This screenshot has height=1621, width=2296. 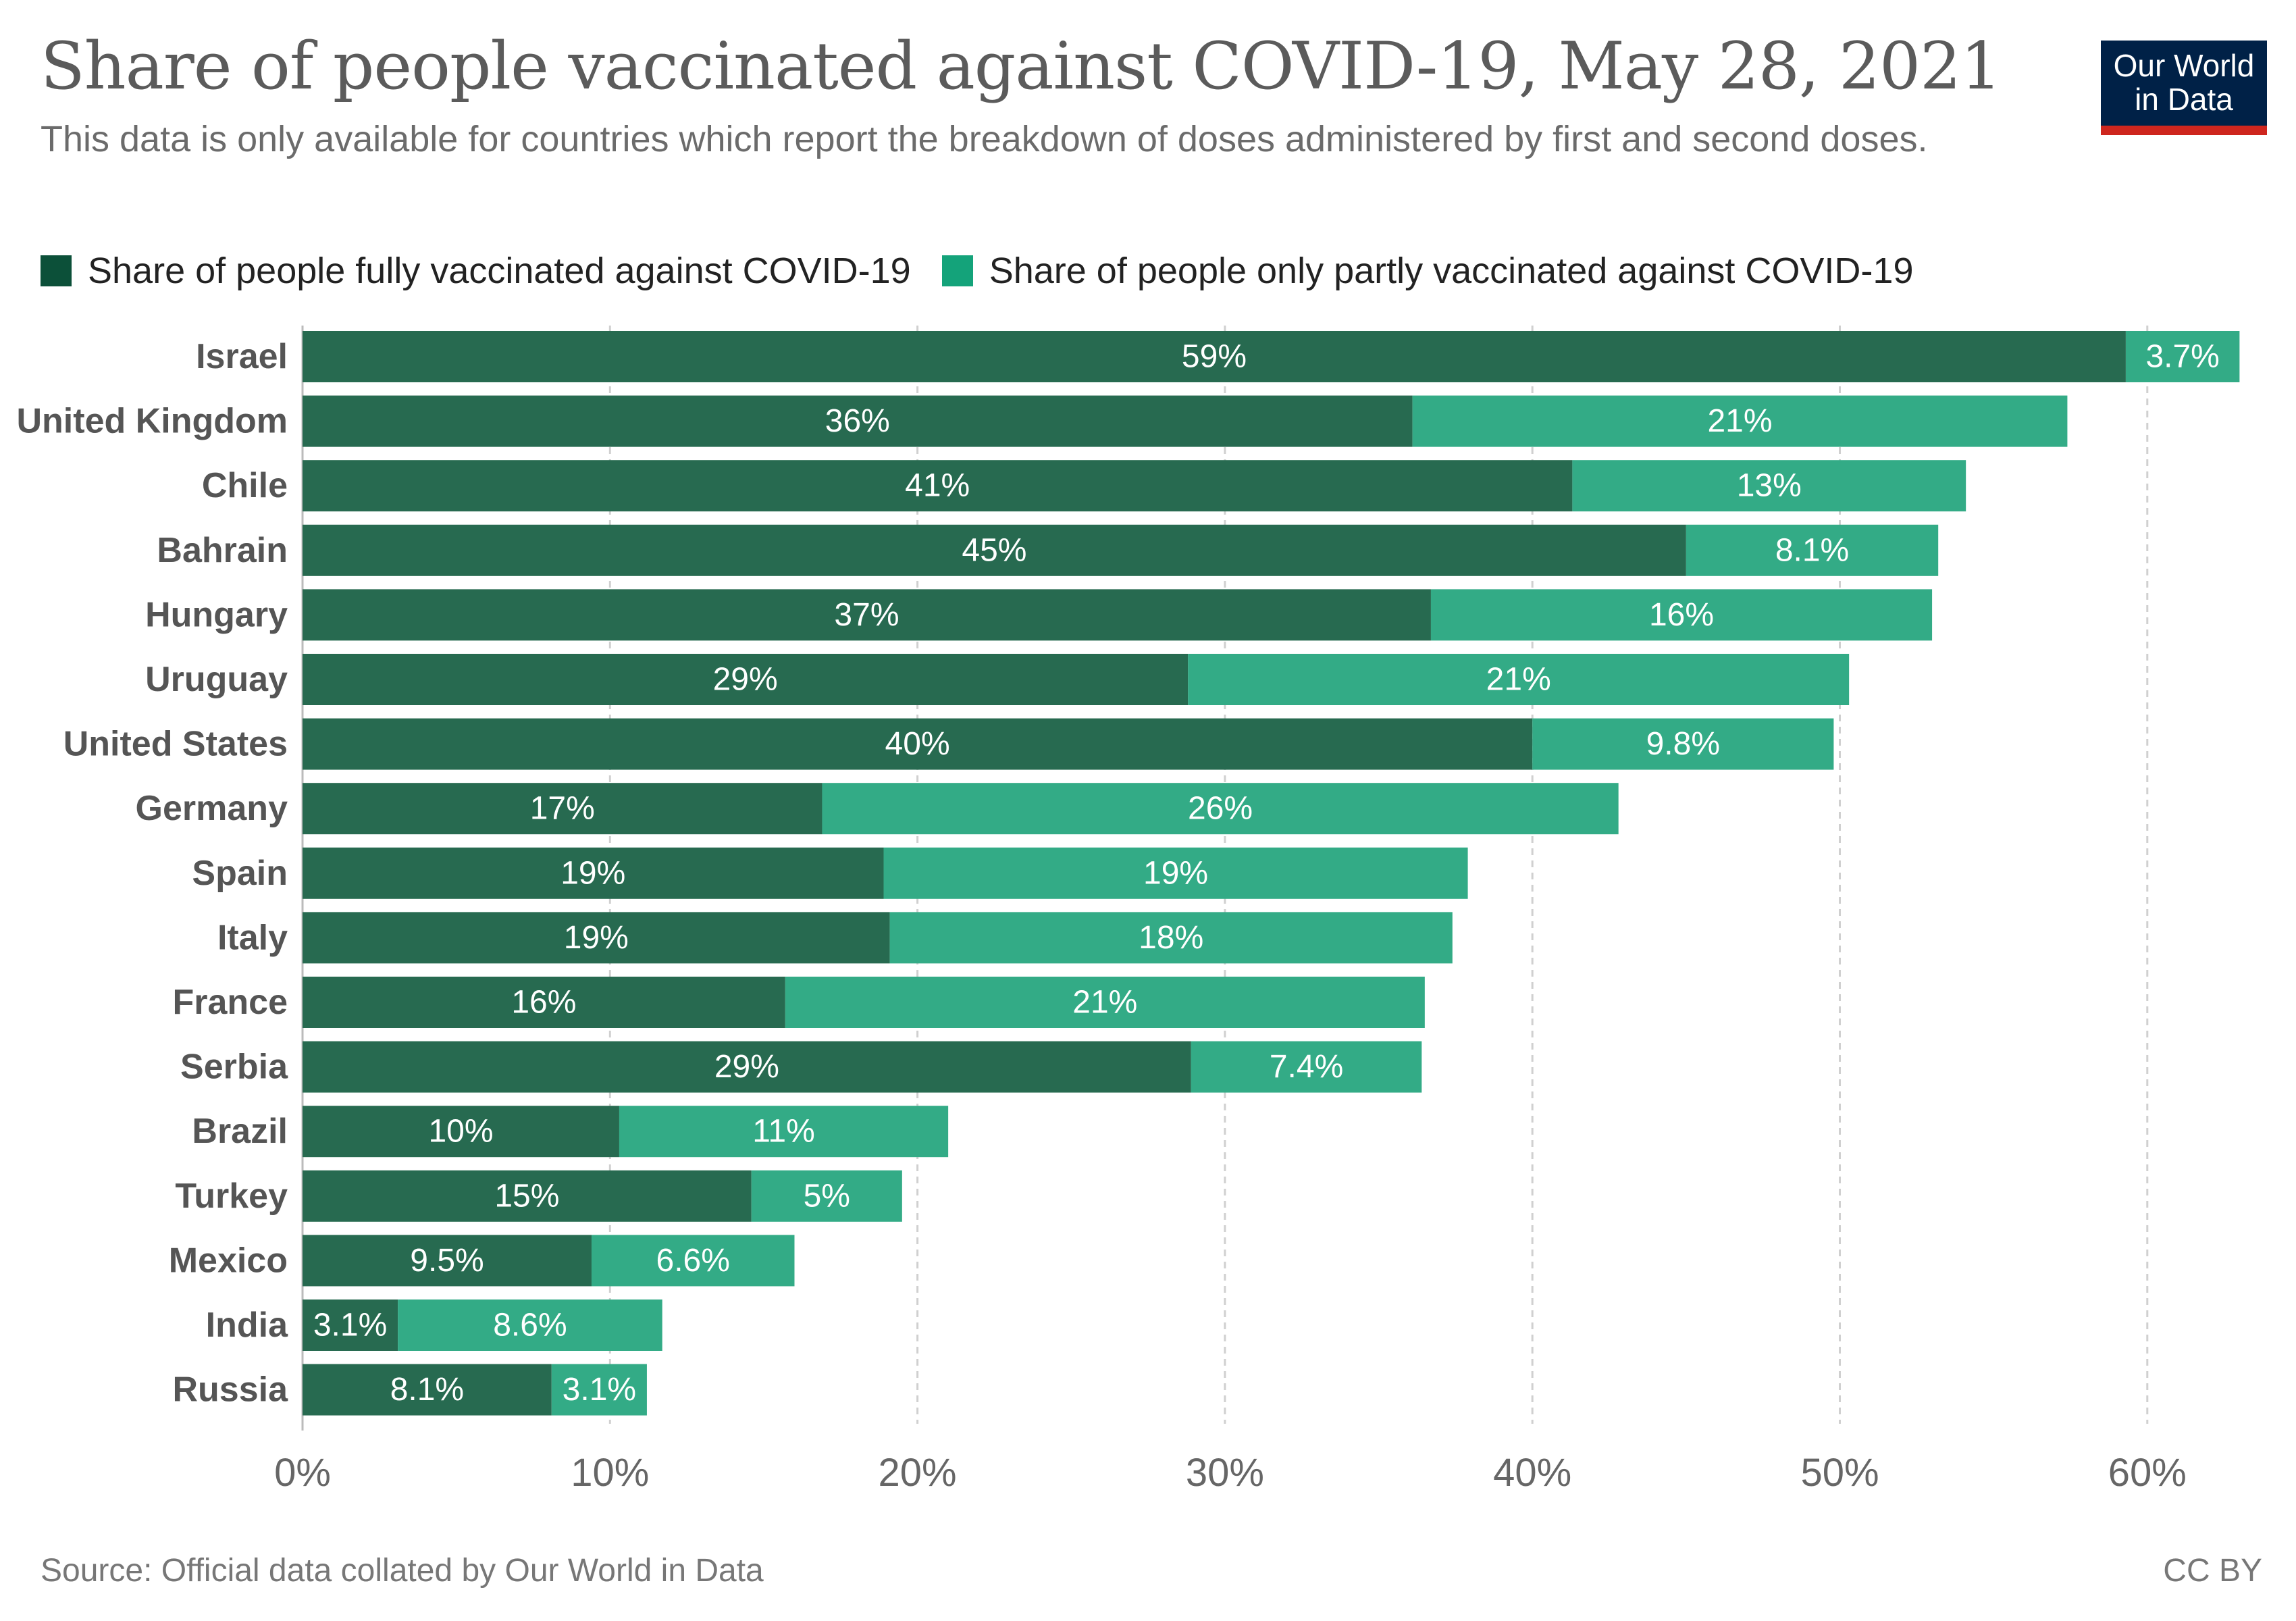 I want to click on category-label: Bahrain, so click(x=222, y=550).